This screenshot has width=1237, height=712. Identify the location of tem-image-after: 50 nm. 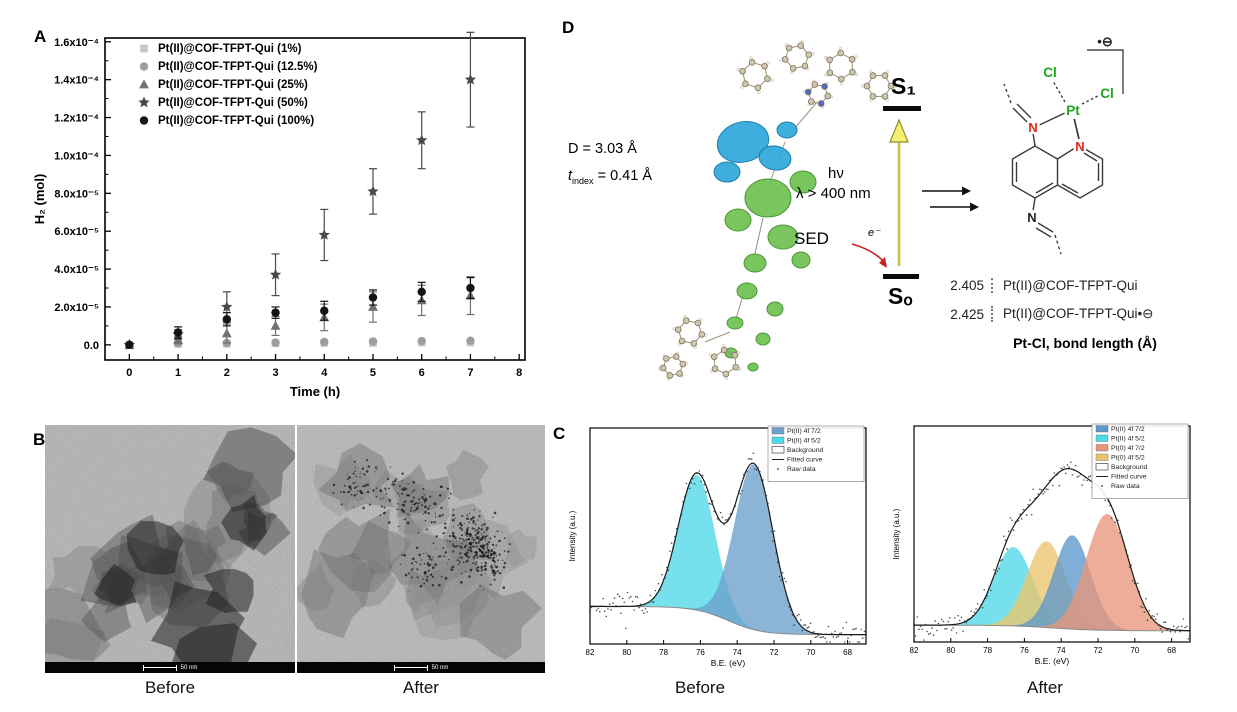
(421, 549).